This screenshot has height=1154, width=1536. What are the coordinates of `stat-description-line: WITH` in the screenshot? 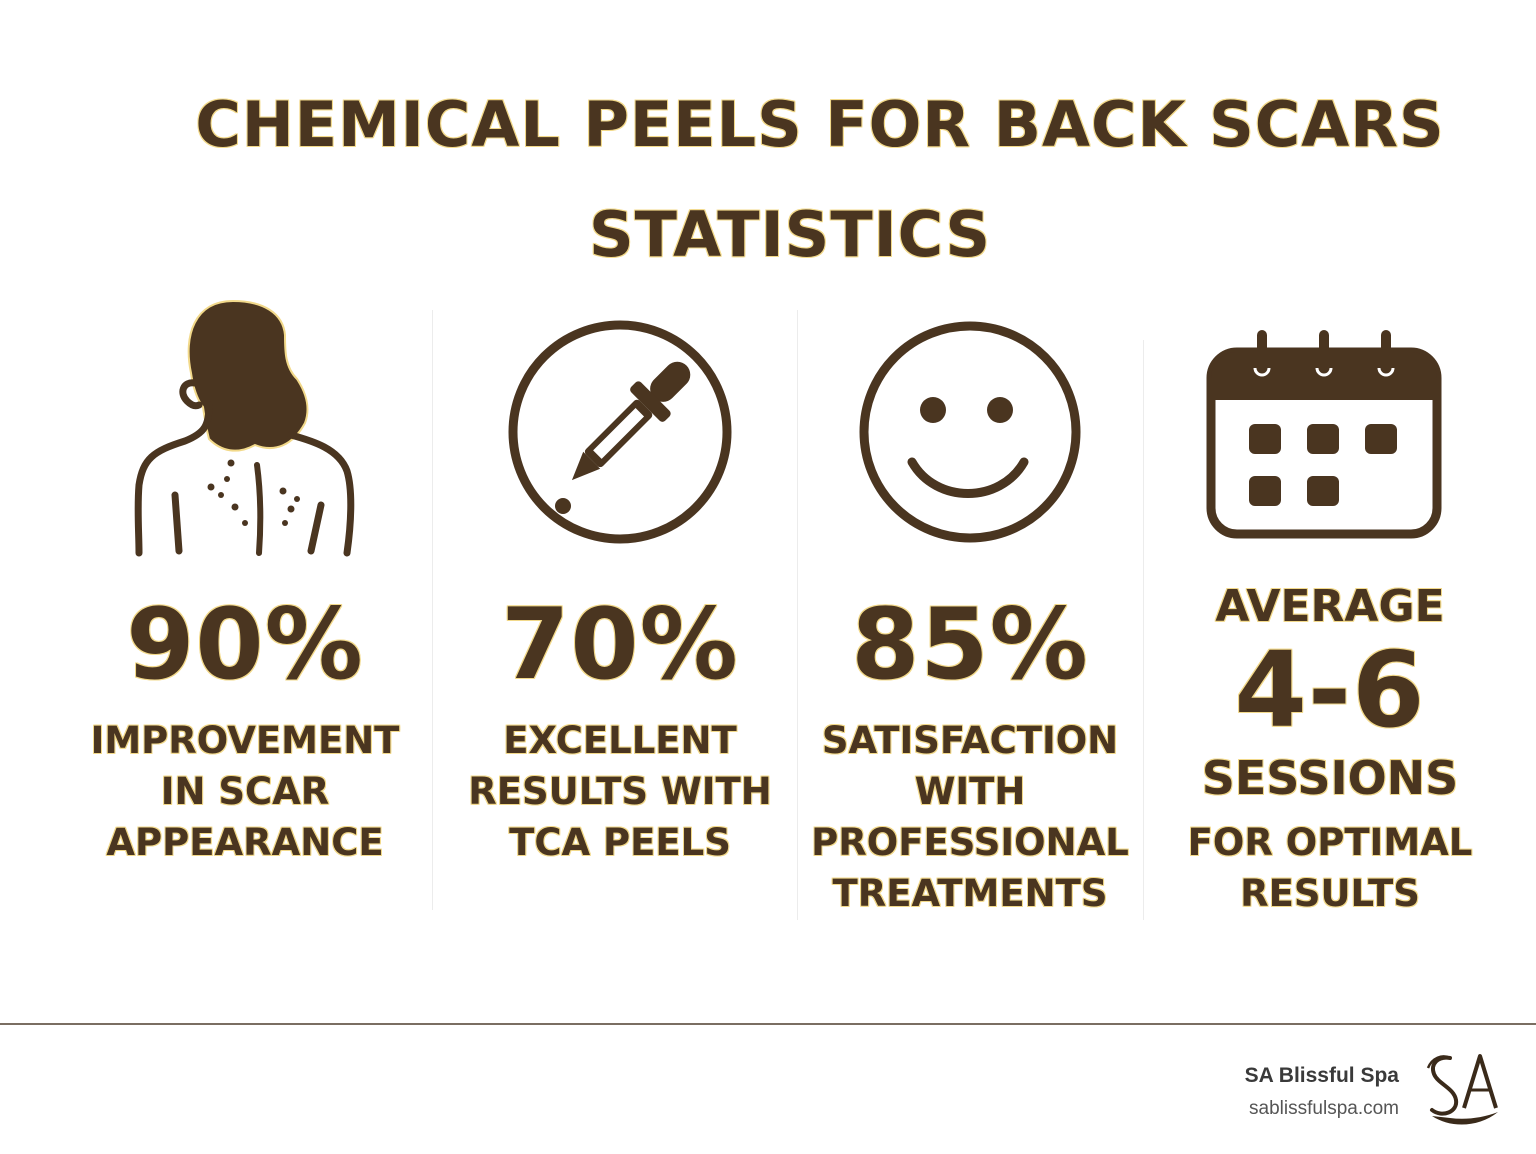 It's located at (970, 791).